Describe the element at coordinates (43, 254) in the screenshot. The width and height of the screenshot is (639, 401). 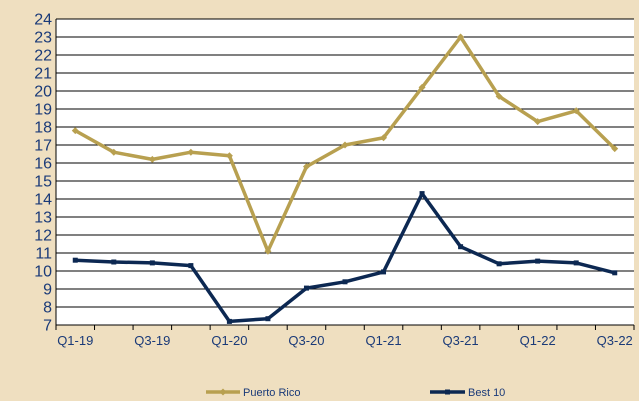
I see `y-tick-label: 11` at that location.